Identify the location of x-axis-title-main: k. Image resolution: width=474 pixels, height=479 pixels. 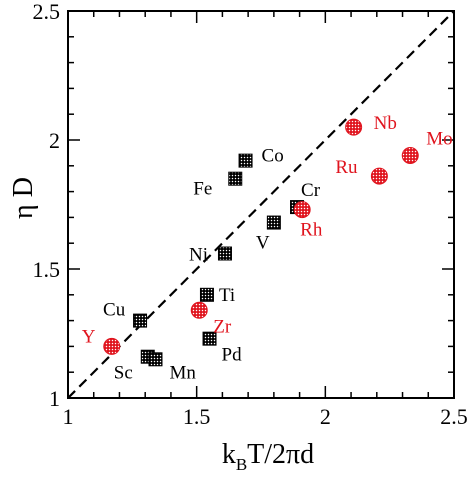
(229, 454).